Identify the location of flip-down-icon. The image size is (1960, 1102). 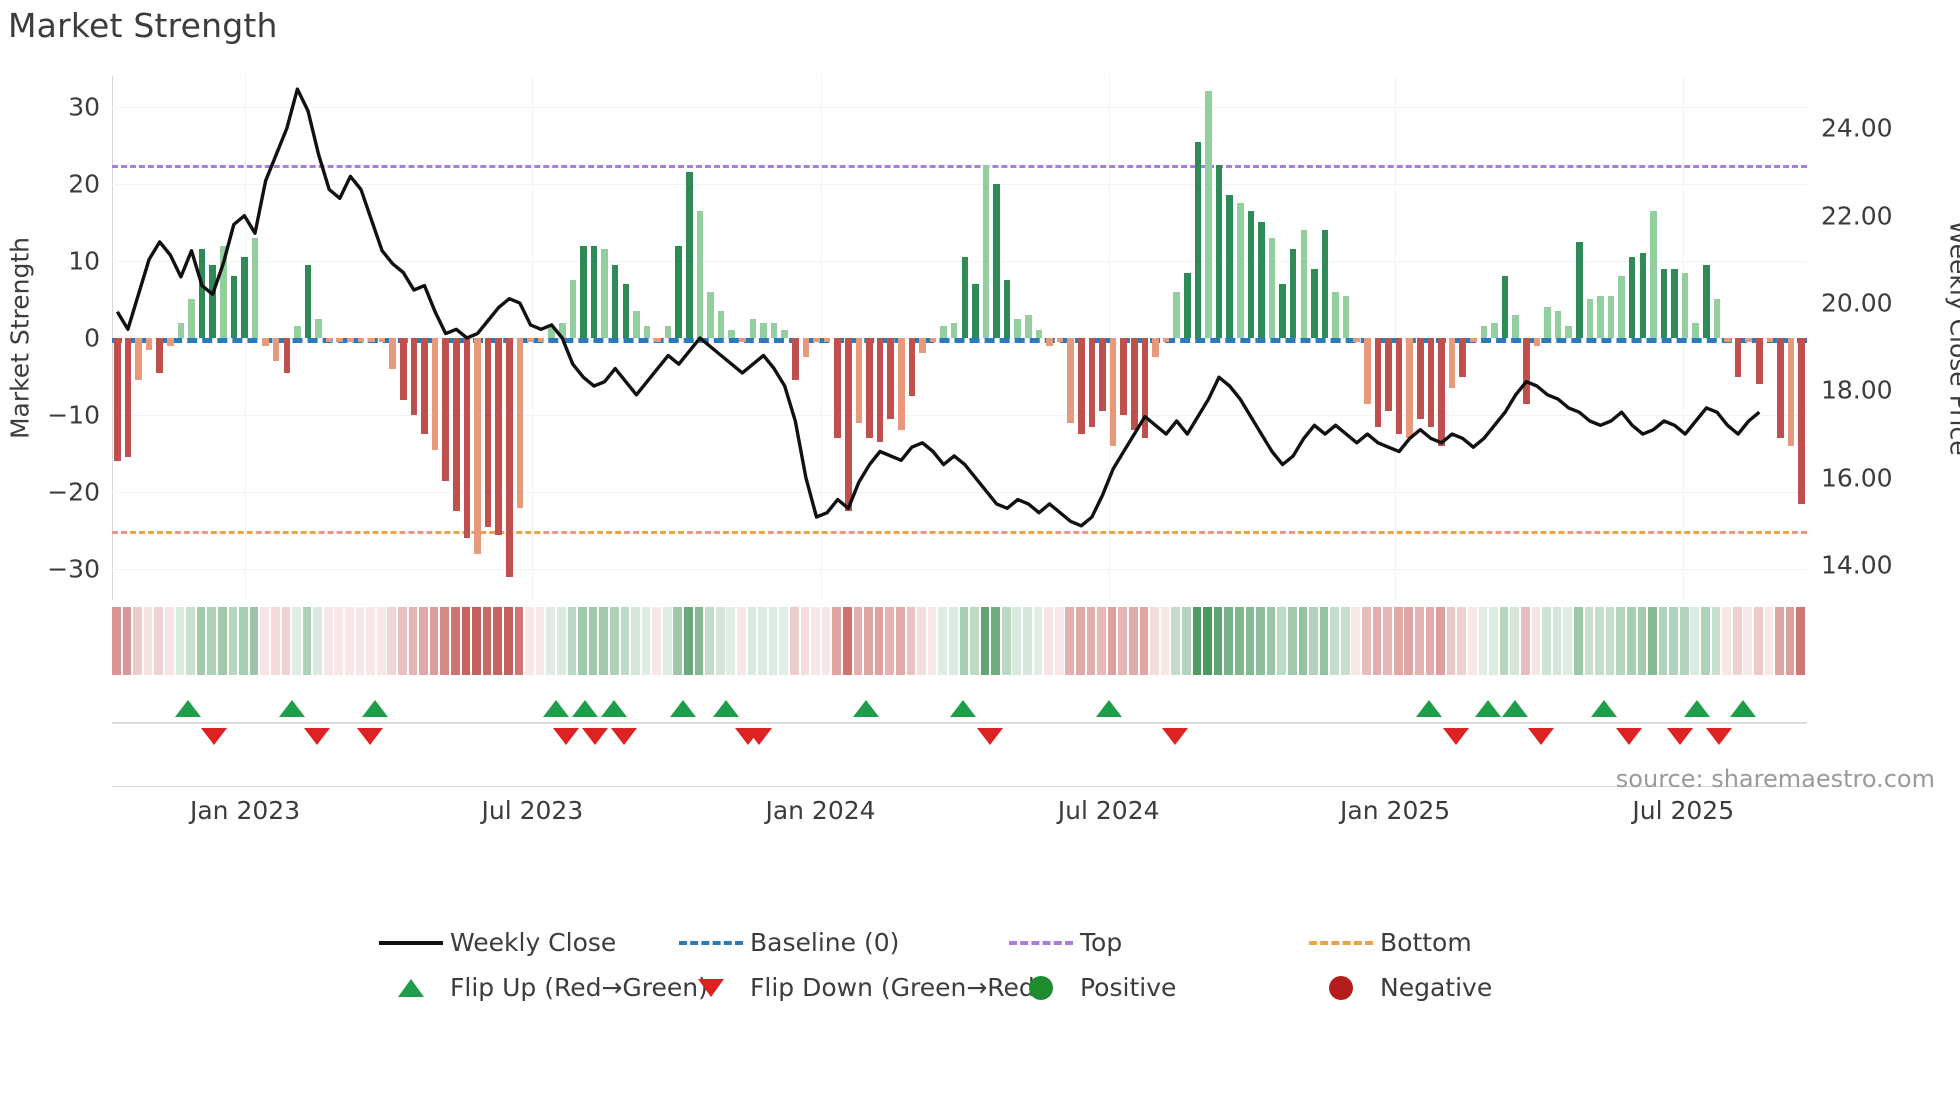
(711, 987).